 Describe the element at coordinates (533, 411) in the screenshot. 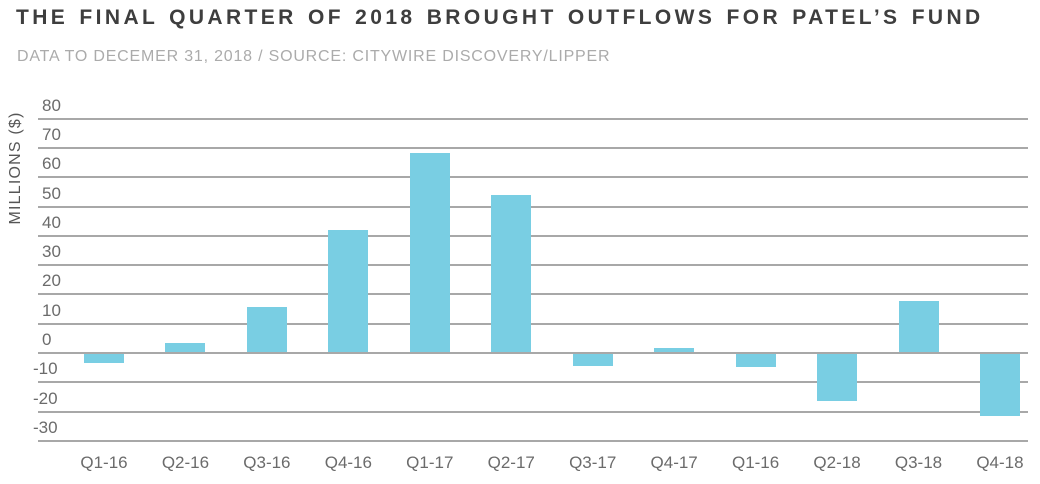

I see `gridline--20` at that location.